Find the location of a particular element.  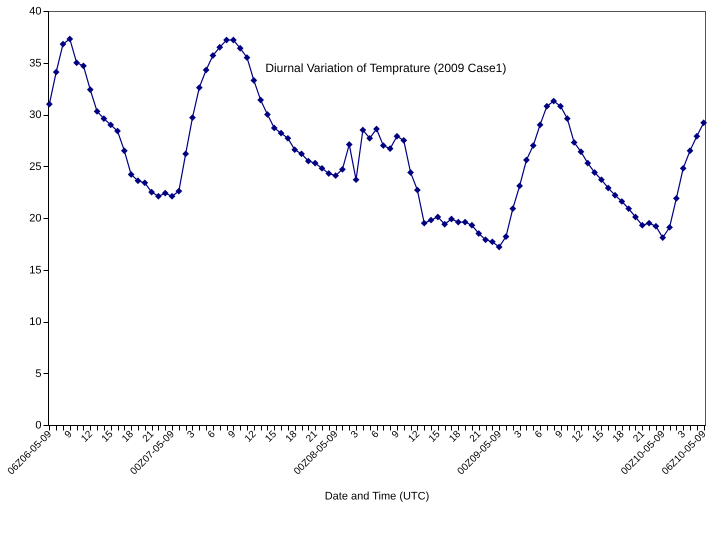

y-tick-label: 40 is located at coordinates (35, 12).